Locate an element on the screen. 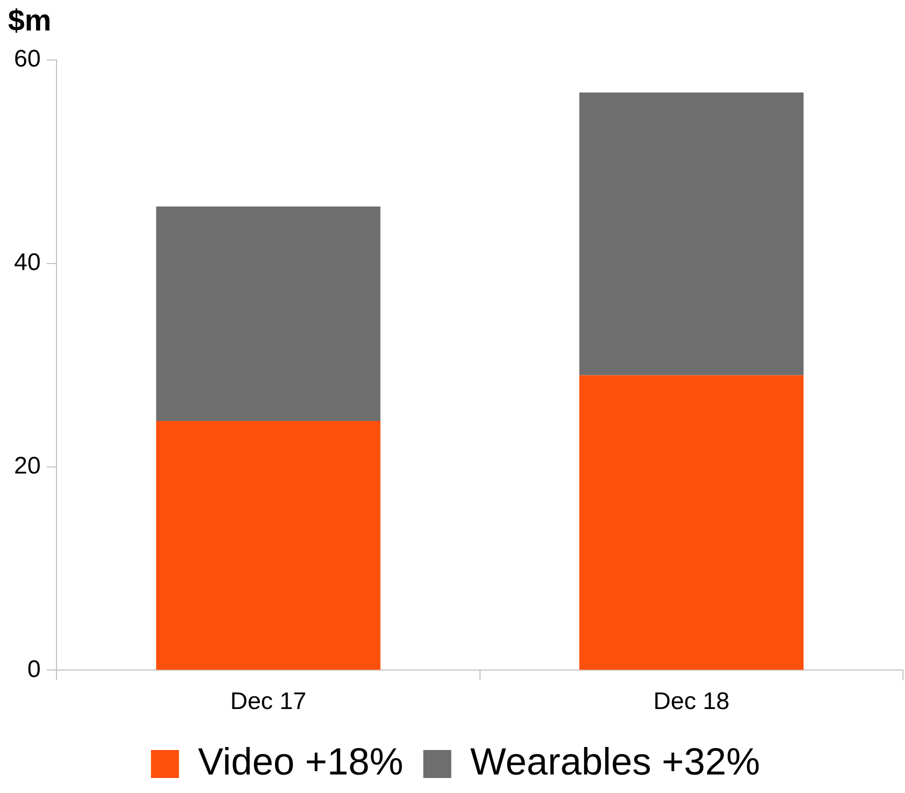 The width and height of the screenshot is (905, 793). y-axis-title: $m is located at coordinates (30, 21).